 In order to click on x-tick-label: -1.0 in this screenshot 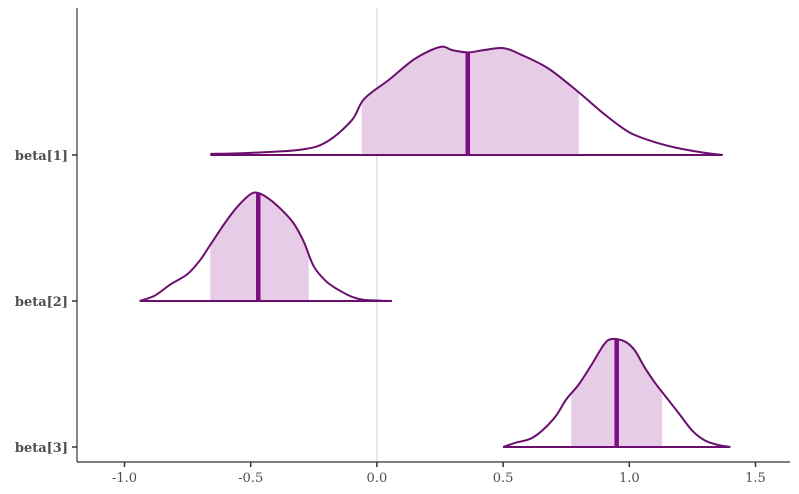, I will do `click(124, 478)`.